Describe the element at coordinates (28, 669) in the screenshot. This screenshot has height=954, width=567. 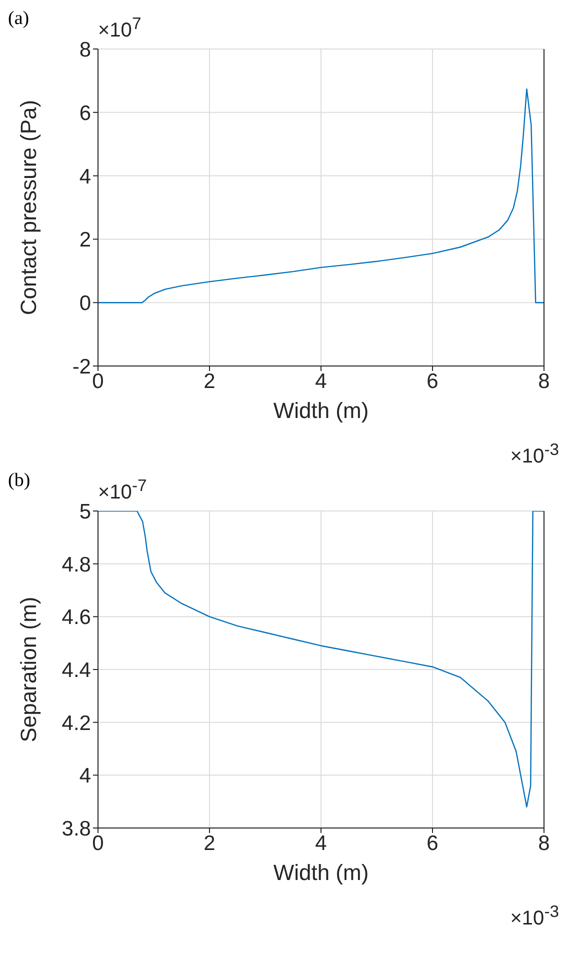
I see `y-axis-title: Separation (m)` at that location.